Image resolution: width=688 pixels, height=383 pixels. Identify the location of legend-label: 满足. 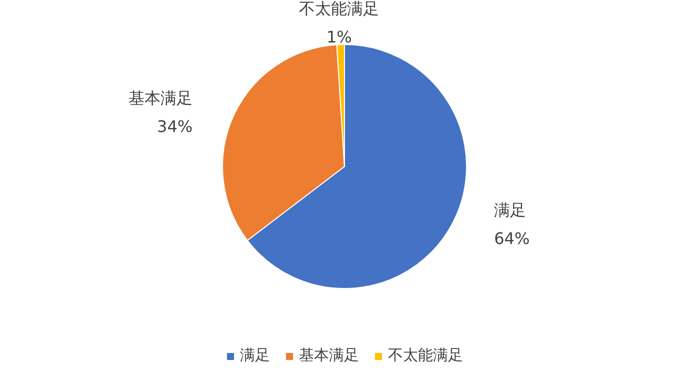
(255, 355).